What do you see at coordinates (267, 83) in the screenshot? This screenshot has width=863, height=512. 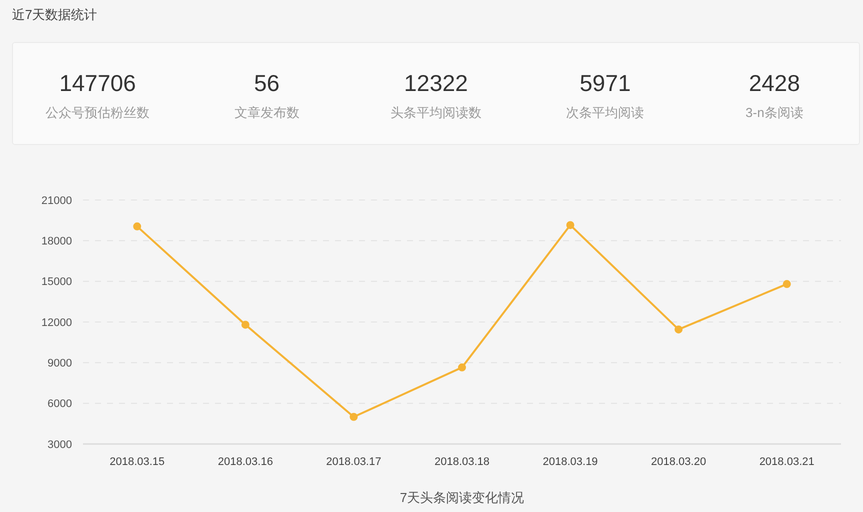 I see `data-label: 56` at bounding box center [267, 83].